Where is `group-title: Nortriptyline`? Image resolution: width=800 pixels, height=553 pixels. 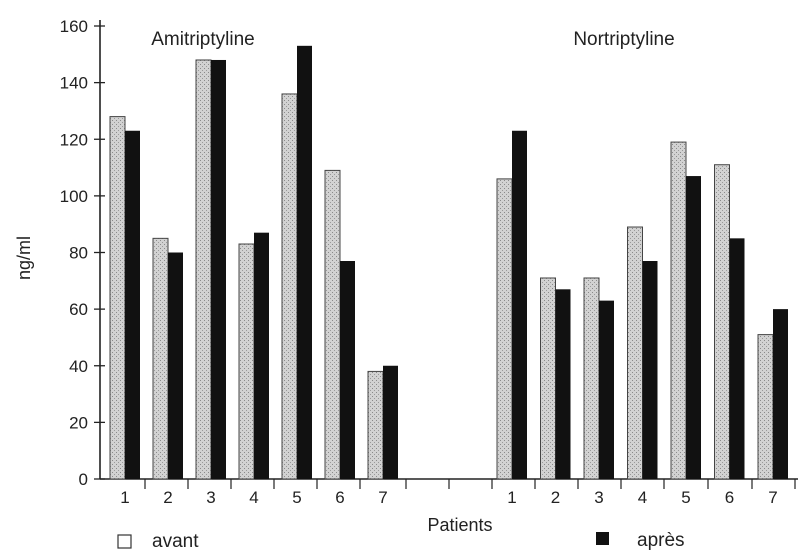 group-title: Nortriptyline is located at coordinates (623, 39).